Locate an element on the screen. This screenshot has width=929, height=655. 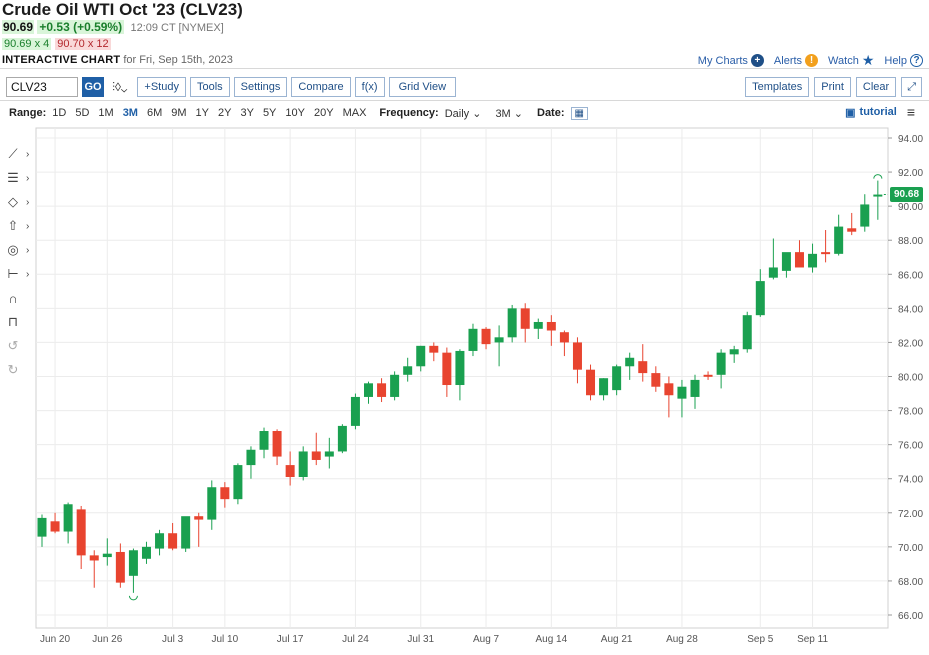
calendar-icon: ▦ is located at coordinates (579, 113).